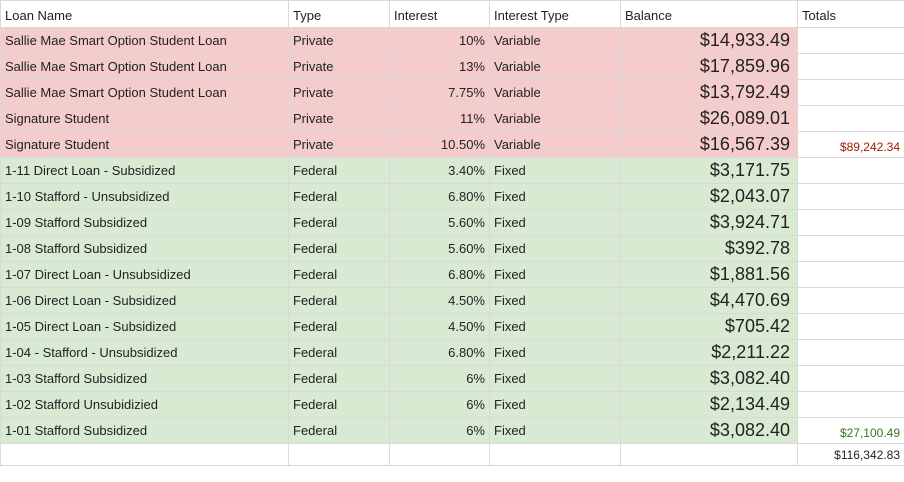  Describe the element at coordinates (439, 118) in the screenshot. I see `interest-cell: 11%` at that location.